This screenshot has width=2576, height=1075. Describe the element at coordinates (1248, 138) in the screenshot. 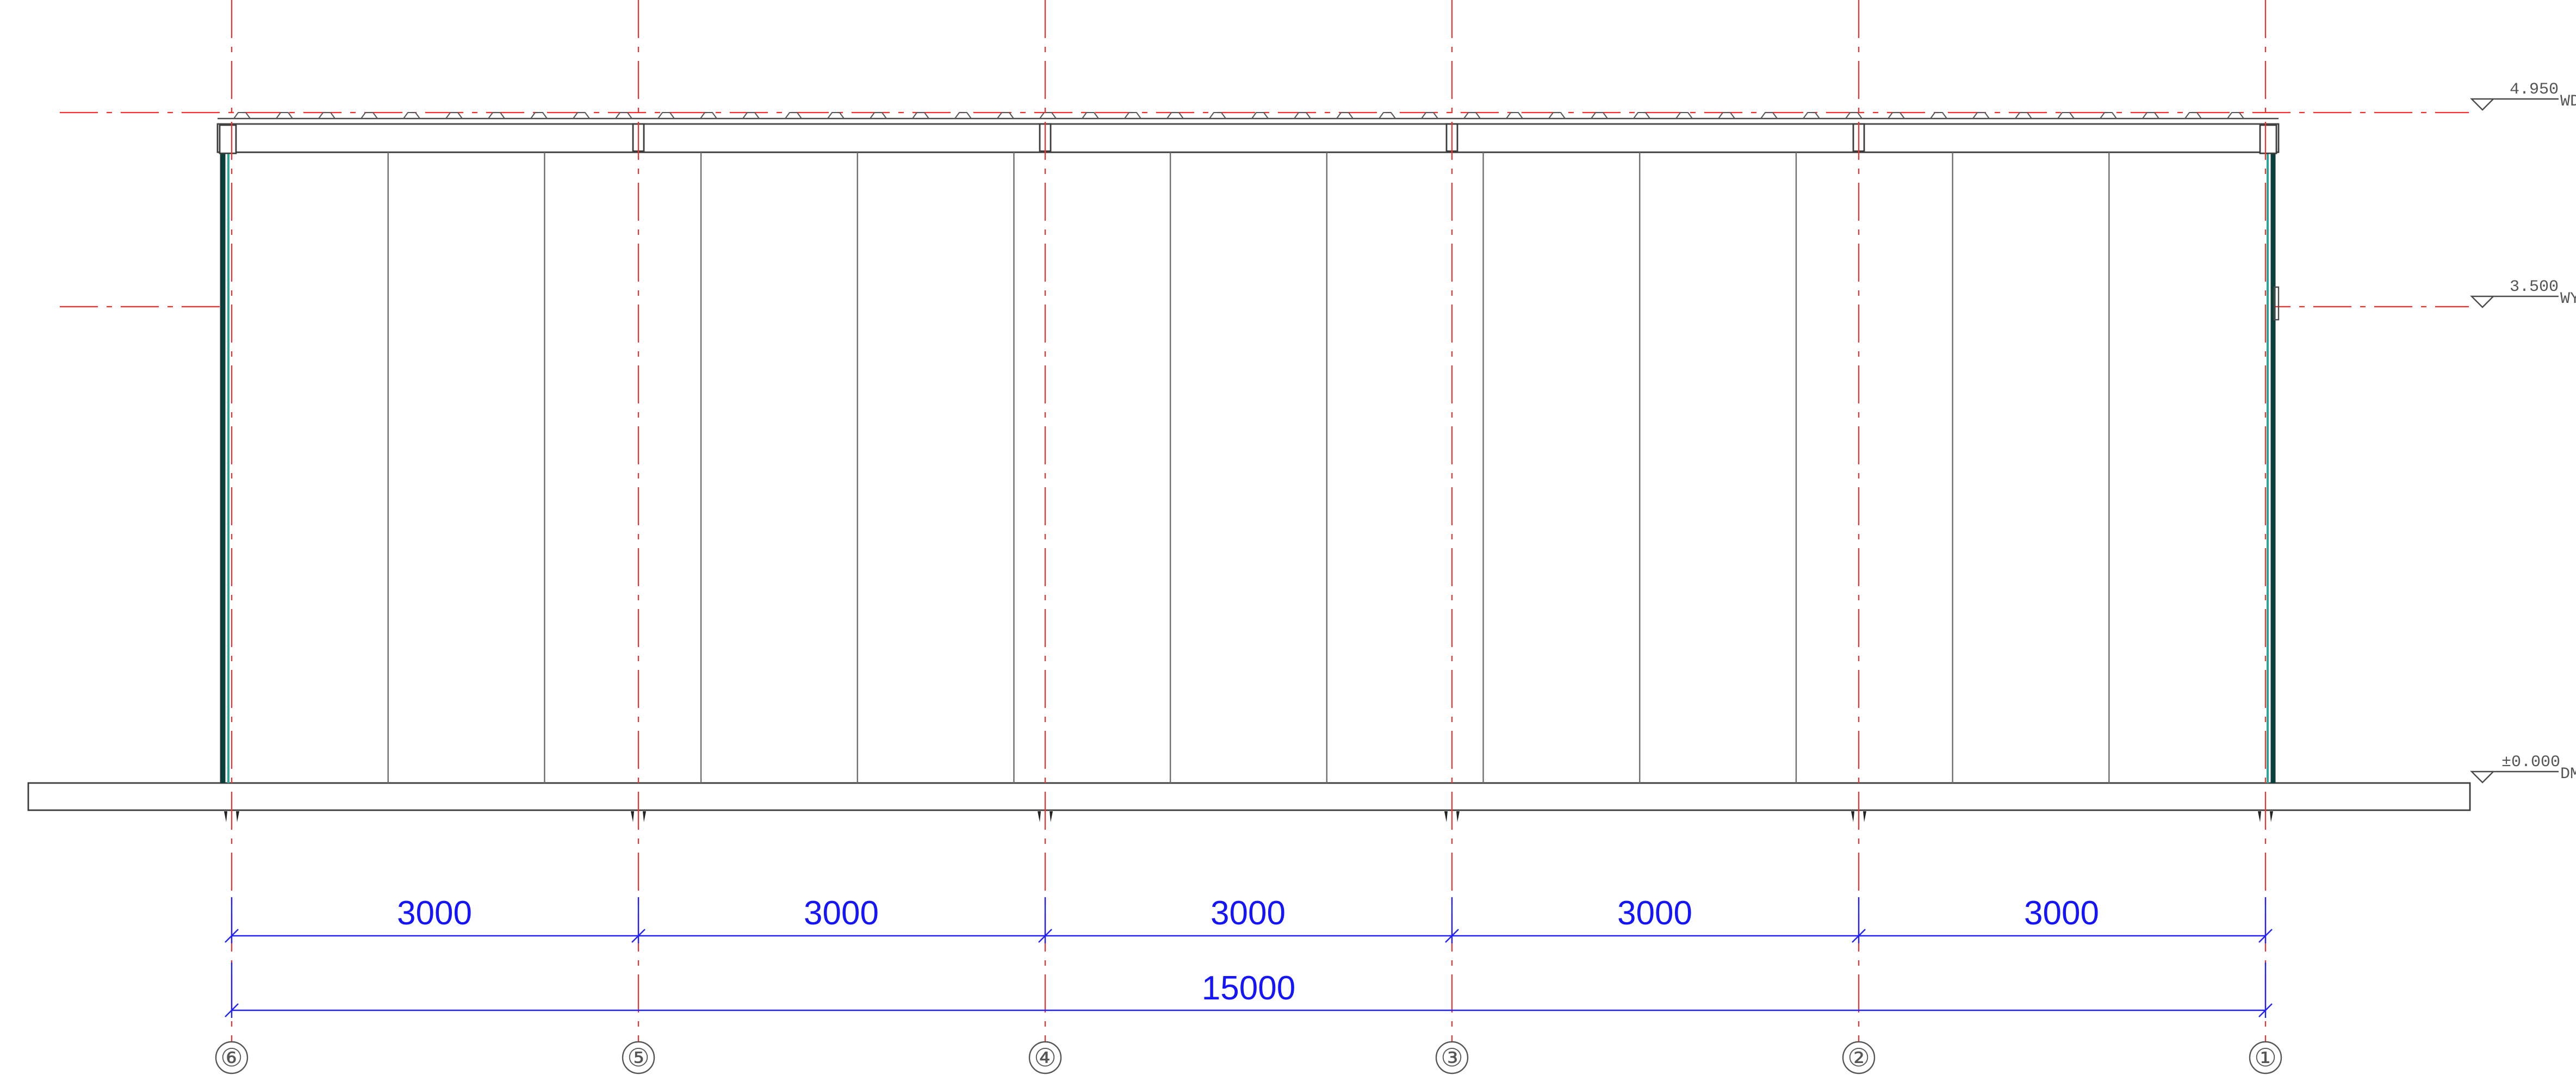

I see `roof-fascia` at that location.